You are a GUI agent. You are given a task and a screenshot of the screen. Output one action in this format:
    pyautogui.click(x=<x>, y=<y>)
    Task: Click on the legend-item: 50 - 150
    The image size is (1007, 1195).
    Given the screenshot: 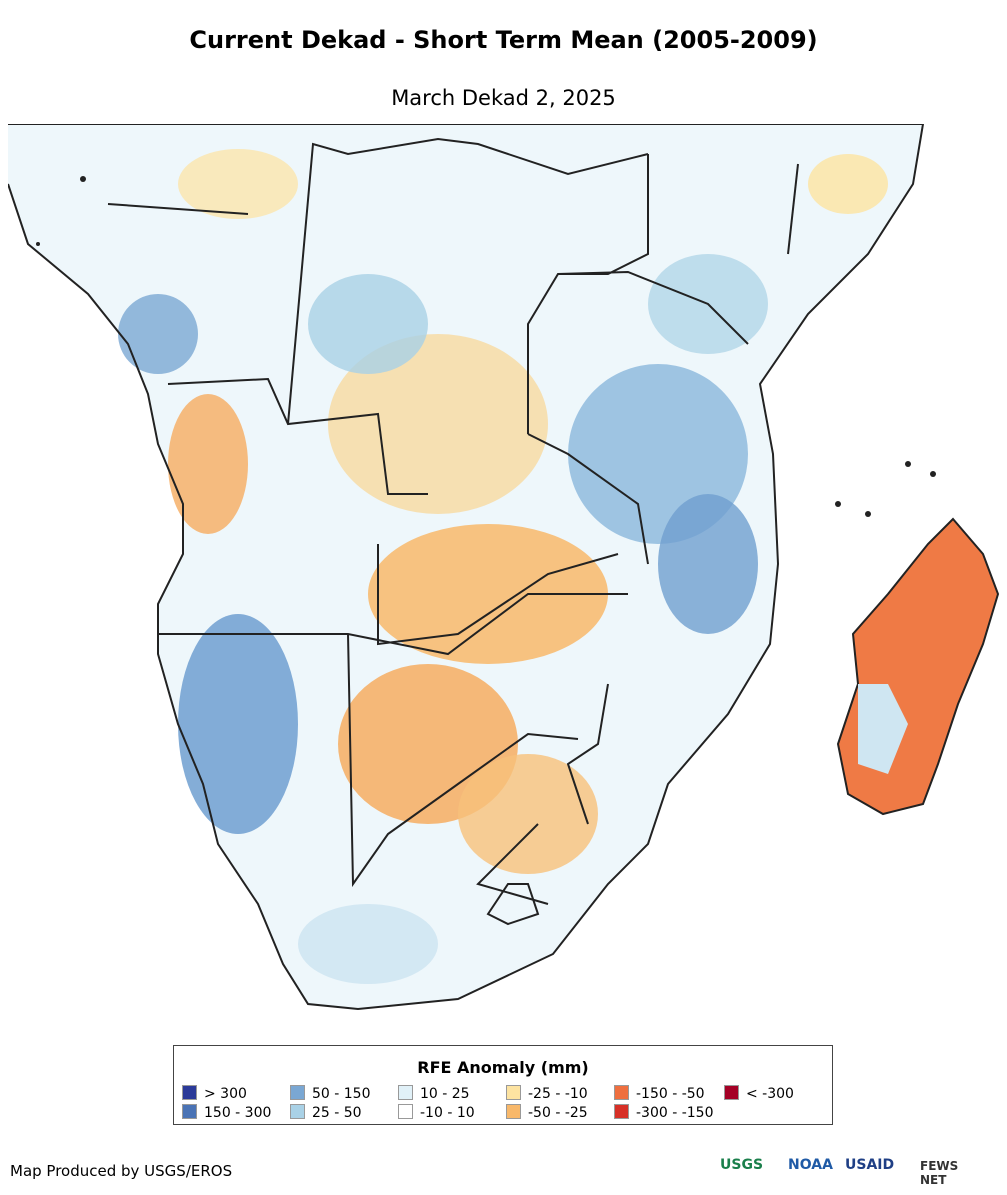 What is the action you would take?
    pyautogui.click(x=330, y=1093)
    